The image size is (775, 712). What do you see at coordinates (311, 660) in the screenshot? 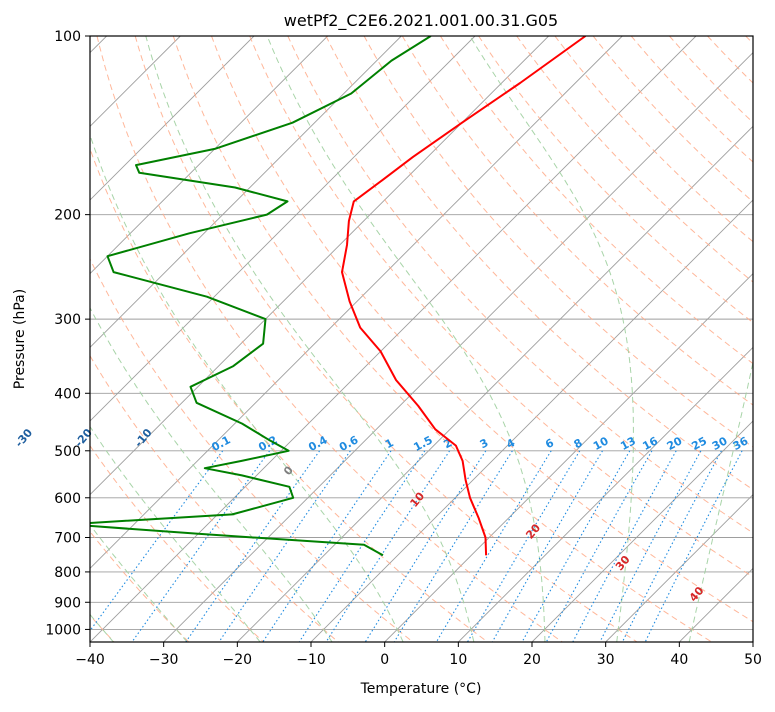
I see `x-tick-label: −10` at bounding box center [311, 660].